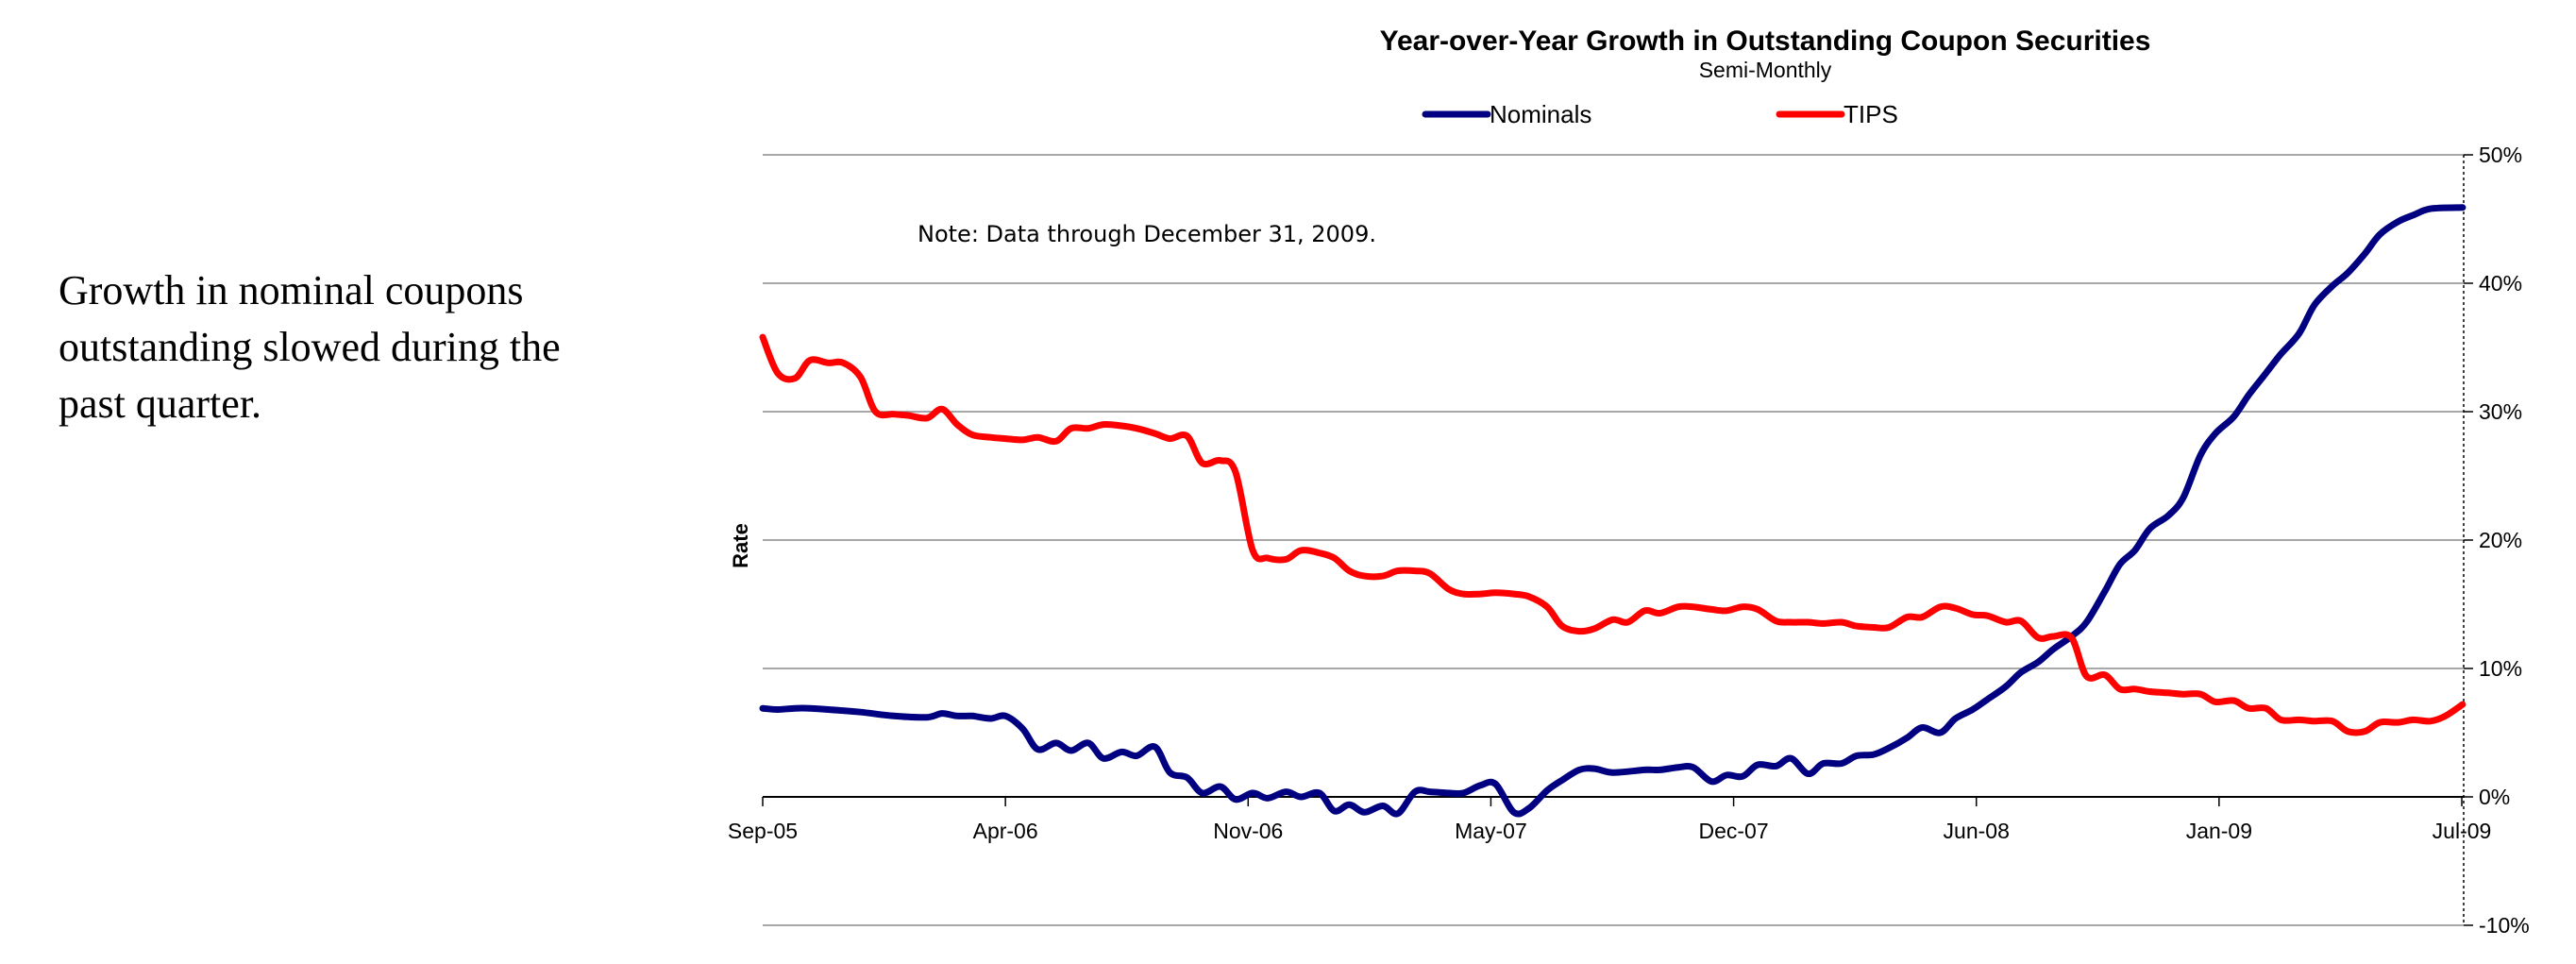  I want to click on chart-subtitle: Semi-Monthly, so click(1765, 70).